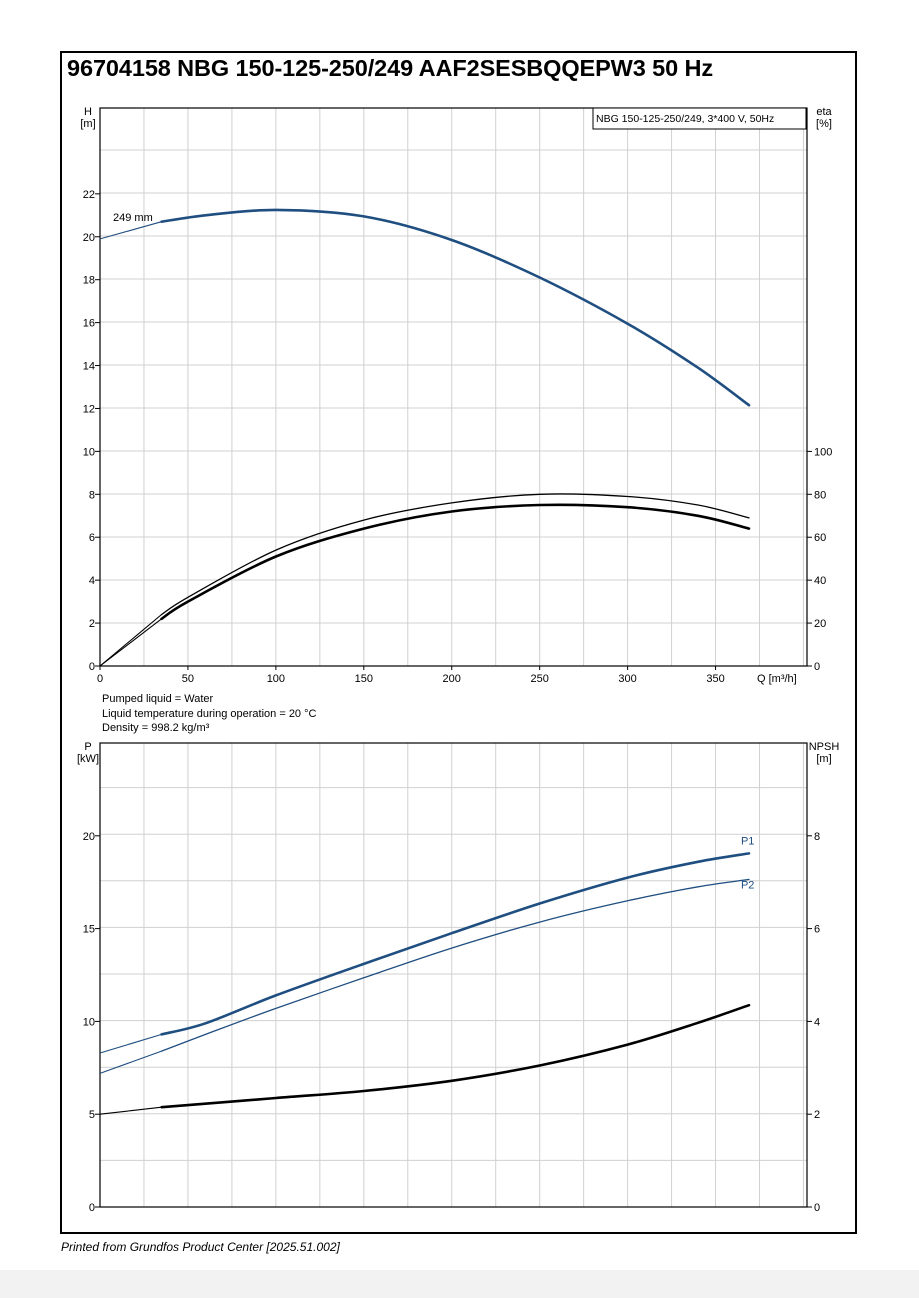  I want to click on series-label: 249 mm, so click(133, 218).